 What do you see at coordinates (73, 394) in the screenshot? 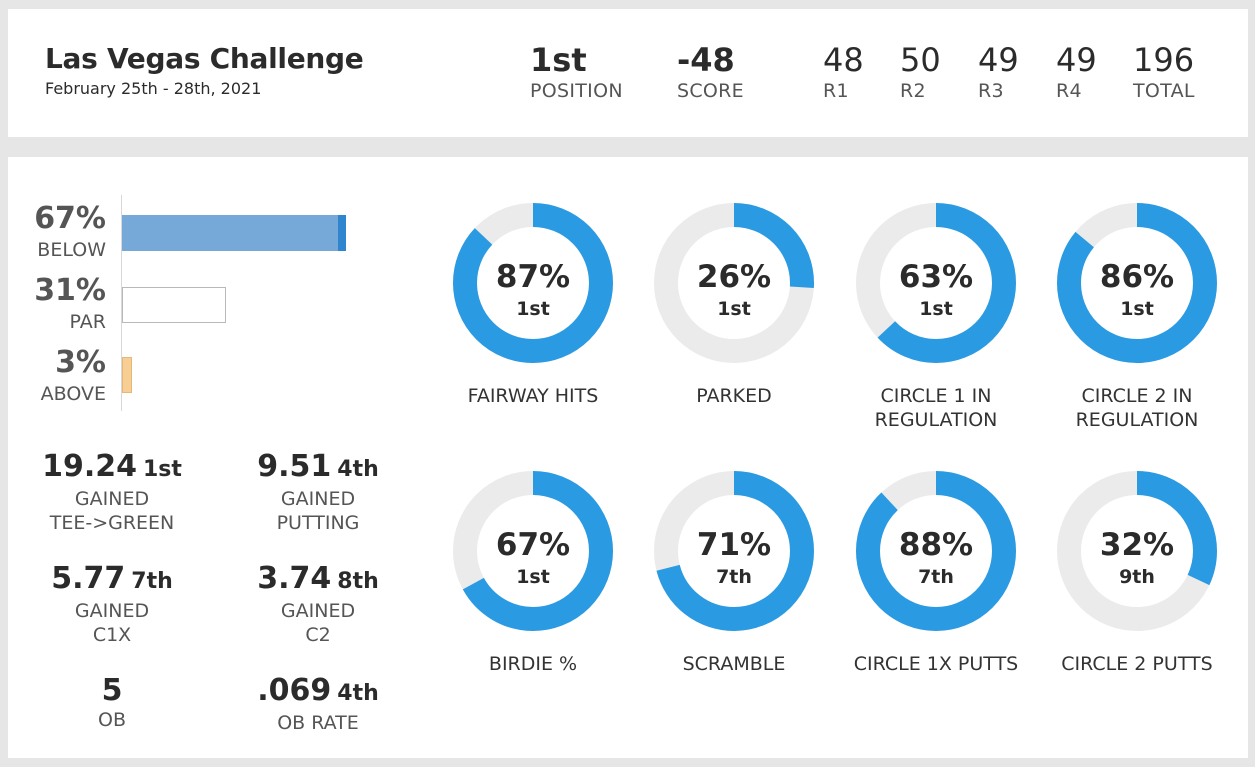
I see `above-par-label: ABOVE` at bounding box center [73, 394].